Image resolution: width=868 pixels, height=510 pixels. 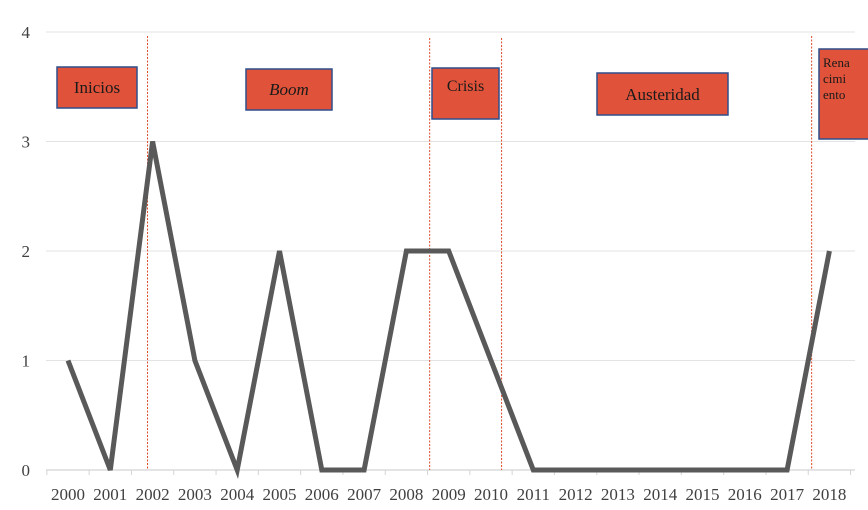 I want to click on x-tick-label: 2008, so click(x=406, y=494).